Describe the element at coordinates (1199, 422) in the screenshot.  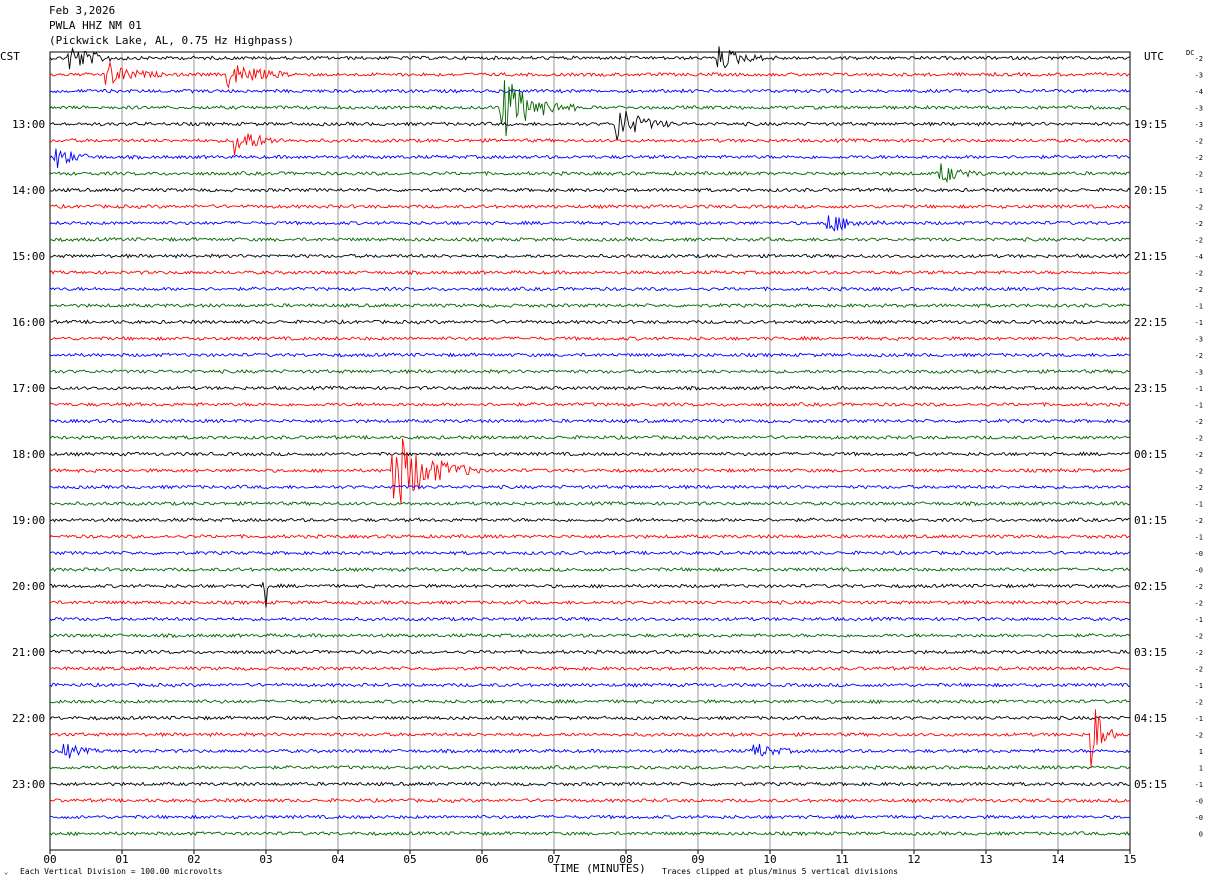
I see `dc-offset-22: -2` at that location.